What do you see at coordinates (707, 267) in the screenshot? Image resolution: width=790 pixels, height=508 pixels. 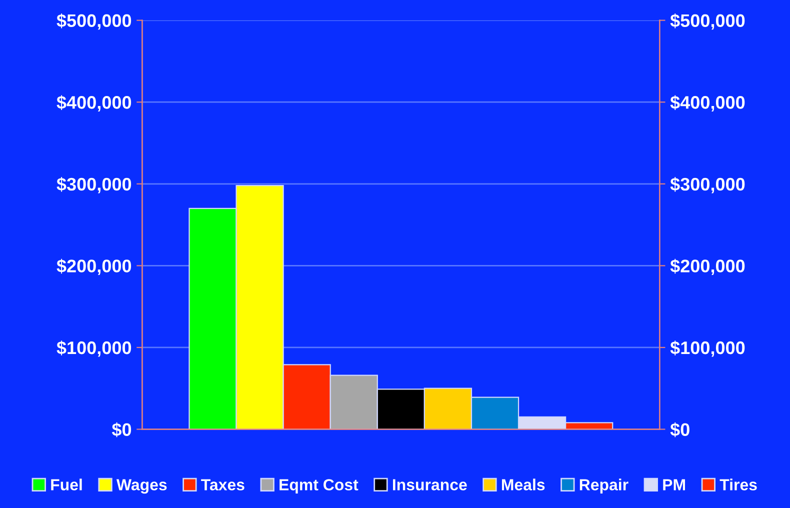 I see `y2-tick-label: $200,000` at bounding box center [707, 267].